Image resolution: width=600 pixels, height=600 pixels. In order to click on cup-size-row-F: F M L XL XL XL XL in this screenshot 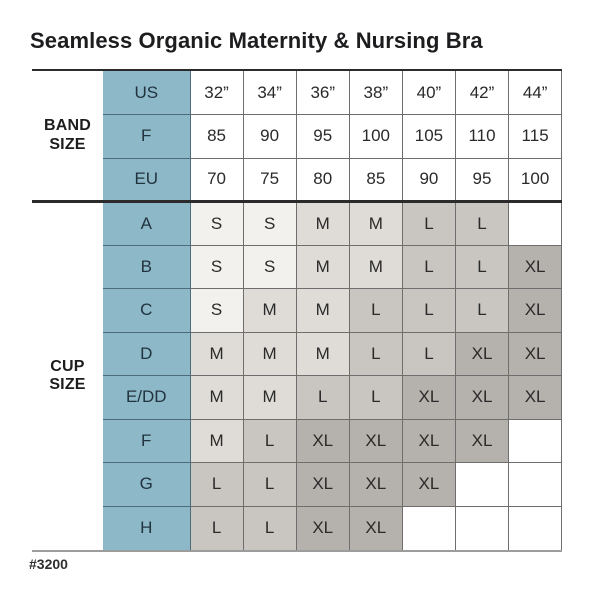, I will do `click(297, 440)`.